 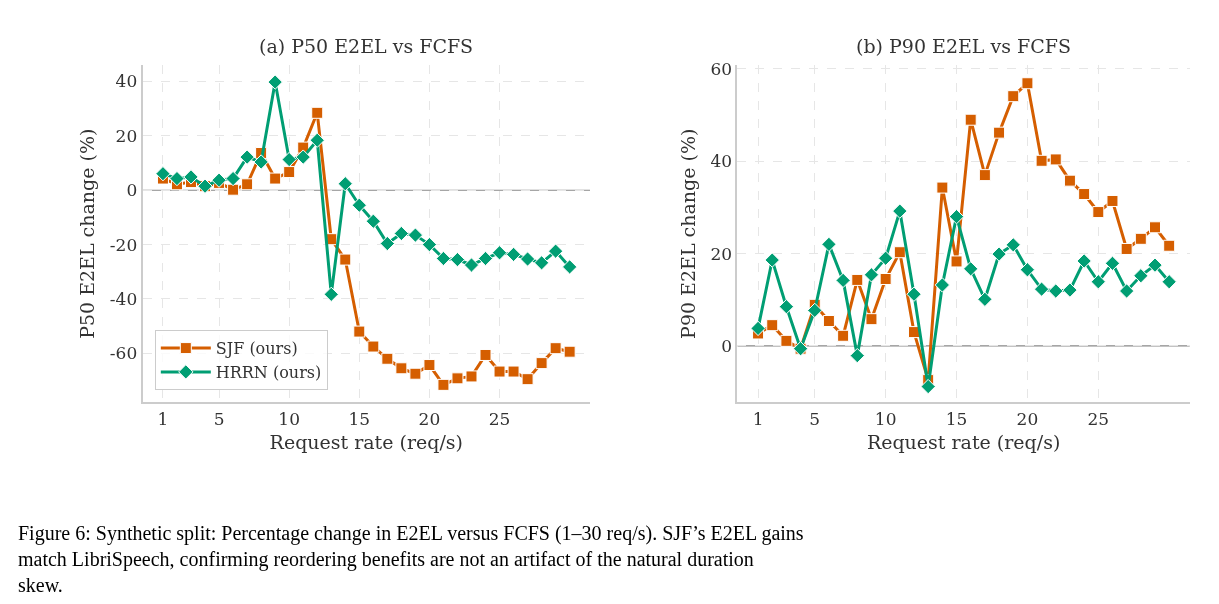 I want to click on chart-title: (a) P50 E2EL vs FCFS, so click(x=366, y=46).